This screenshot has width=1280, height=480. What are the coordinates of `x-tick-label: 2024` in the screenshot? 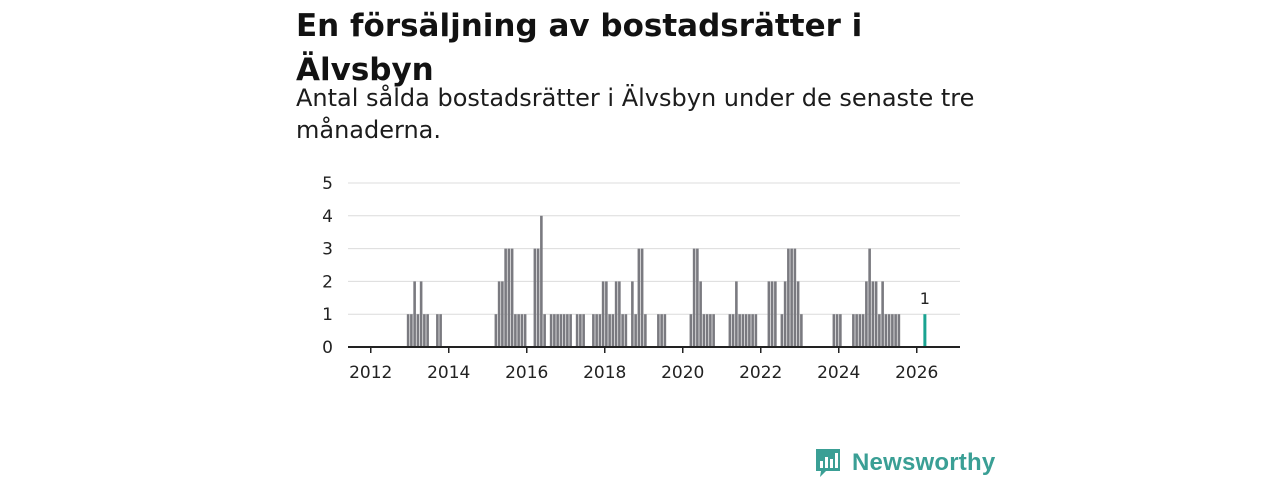 It's located at (838, 373).